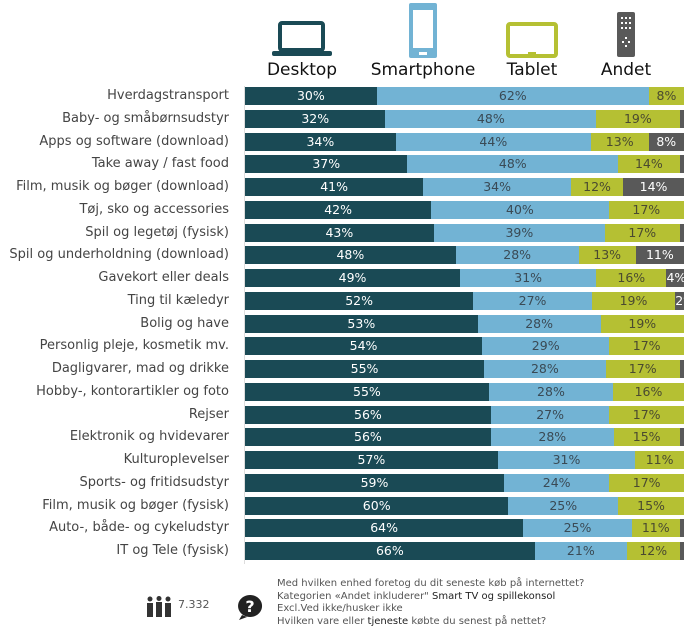 The width and height of the screenshot is (698, 632). What do you see at coordinates (163, 277) in the screenshot?
I see `category-label: Gavekort eller deals` at bounding box center [163, 277].